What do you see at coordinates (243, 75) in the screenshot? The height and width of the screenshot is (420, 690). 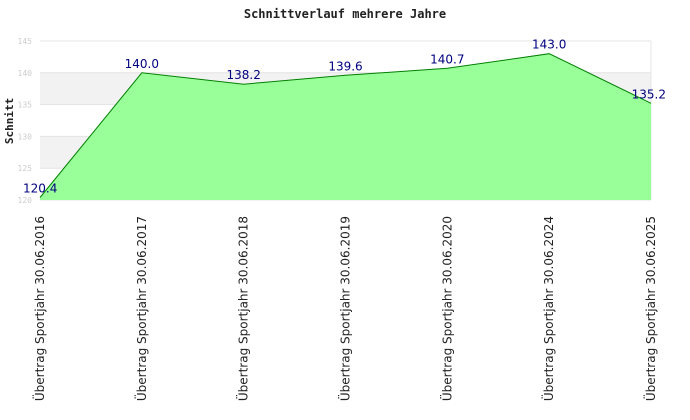 I see `data-label: 138.2` at bounding box center [243, 75].